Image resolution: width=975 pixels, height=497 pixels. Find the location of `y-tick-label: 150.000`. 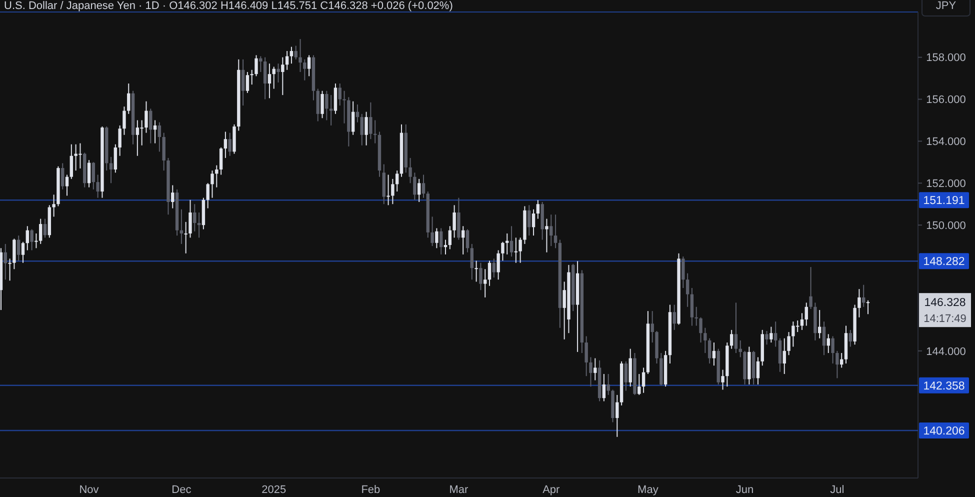

y-tick-label: 150.000 is located at coordinates (946, 226).